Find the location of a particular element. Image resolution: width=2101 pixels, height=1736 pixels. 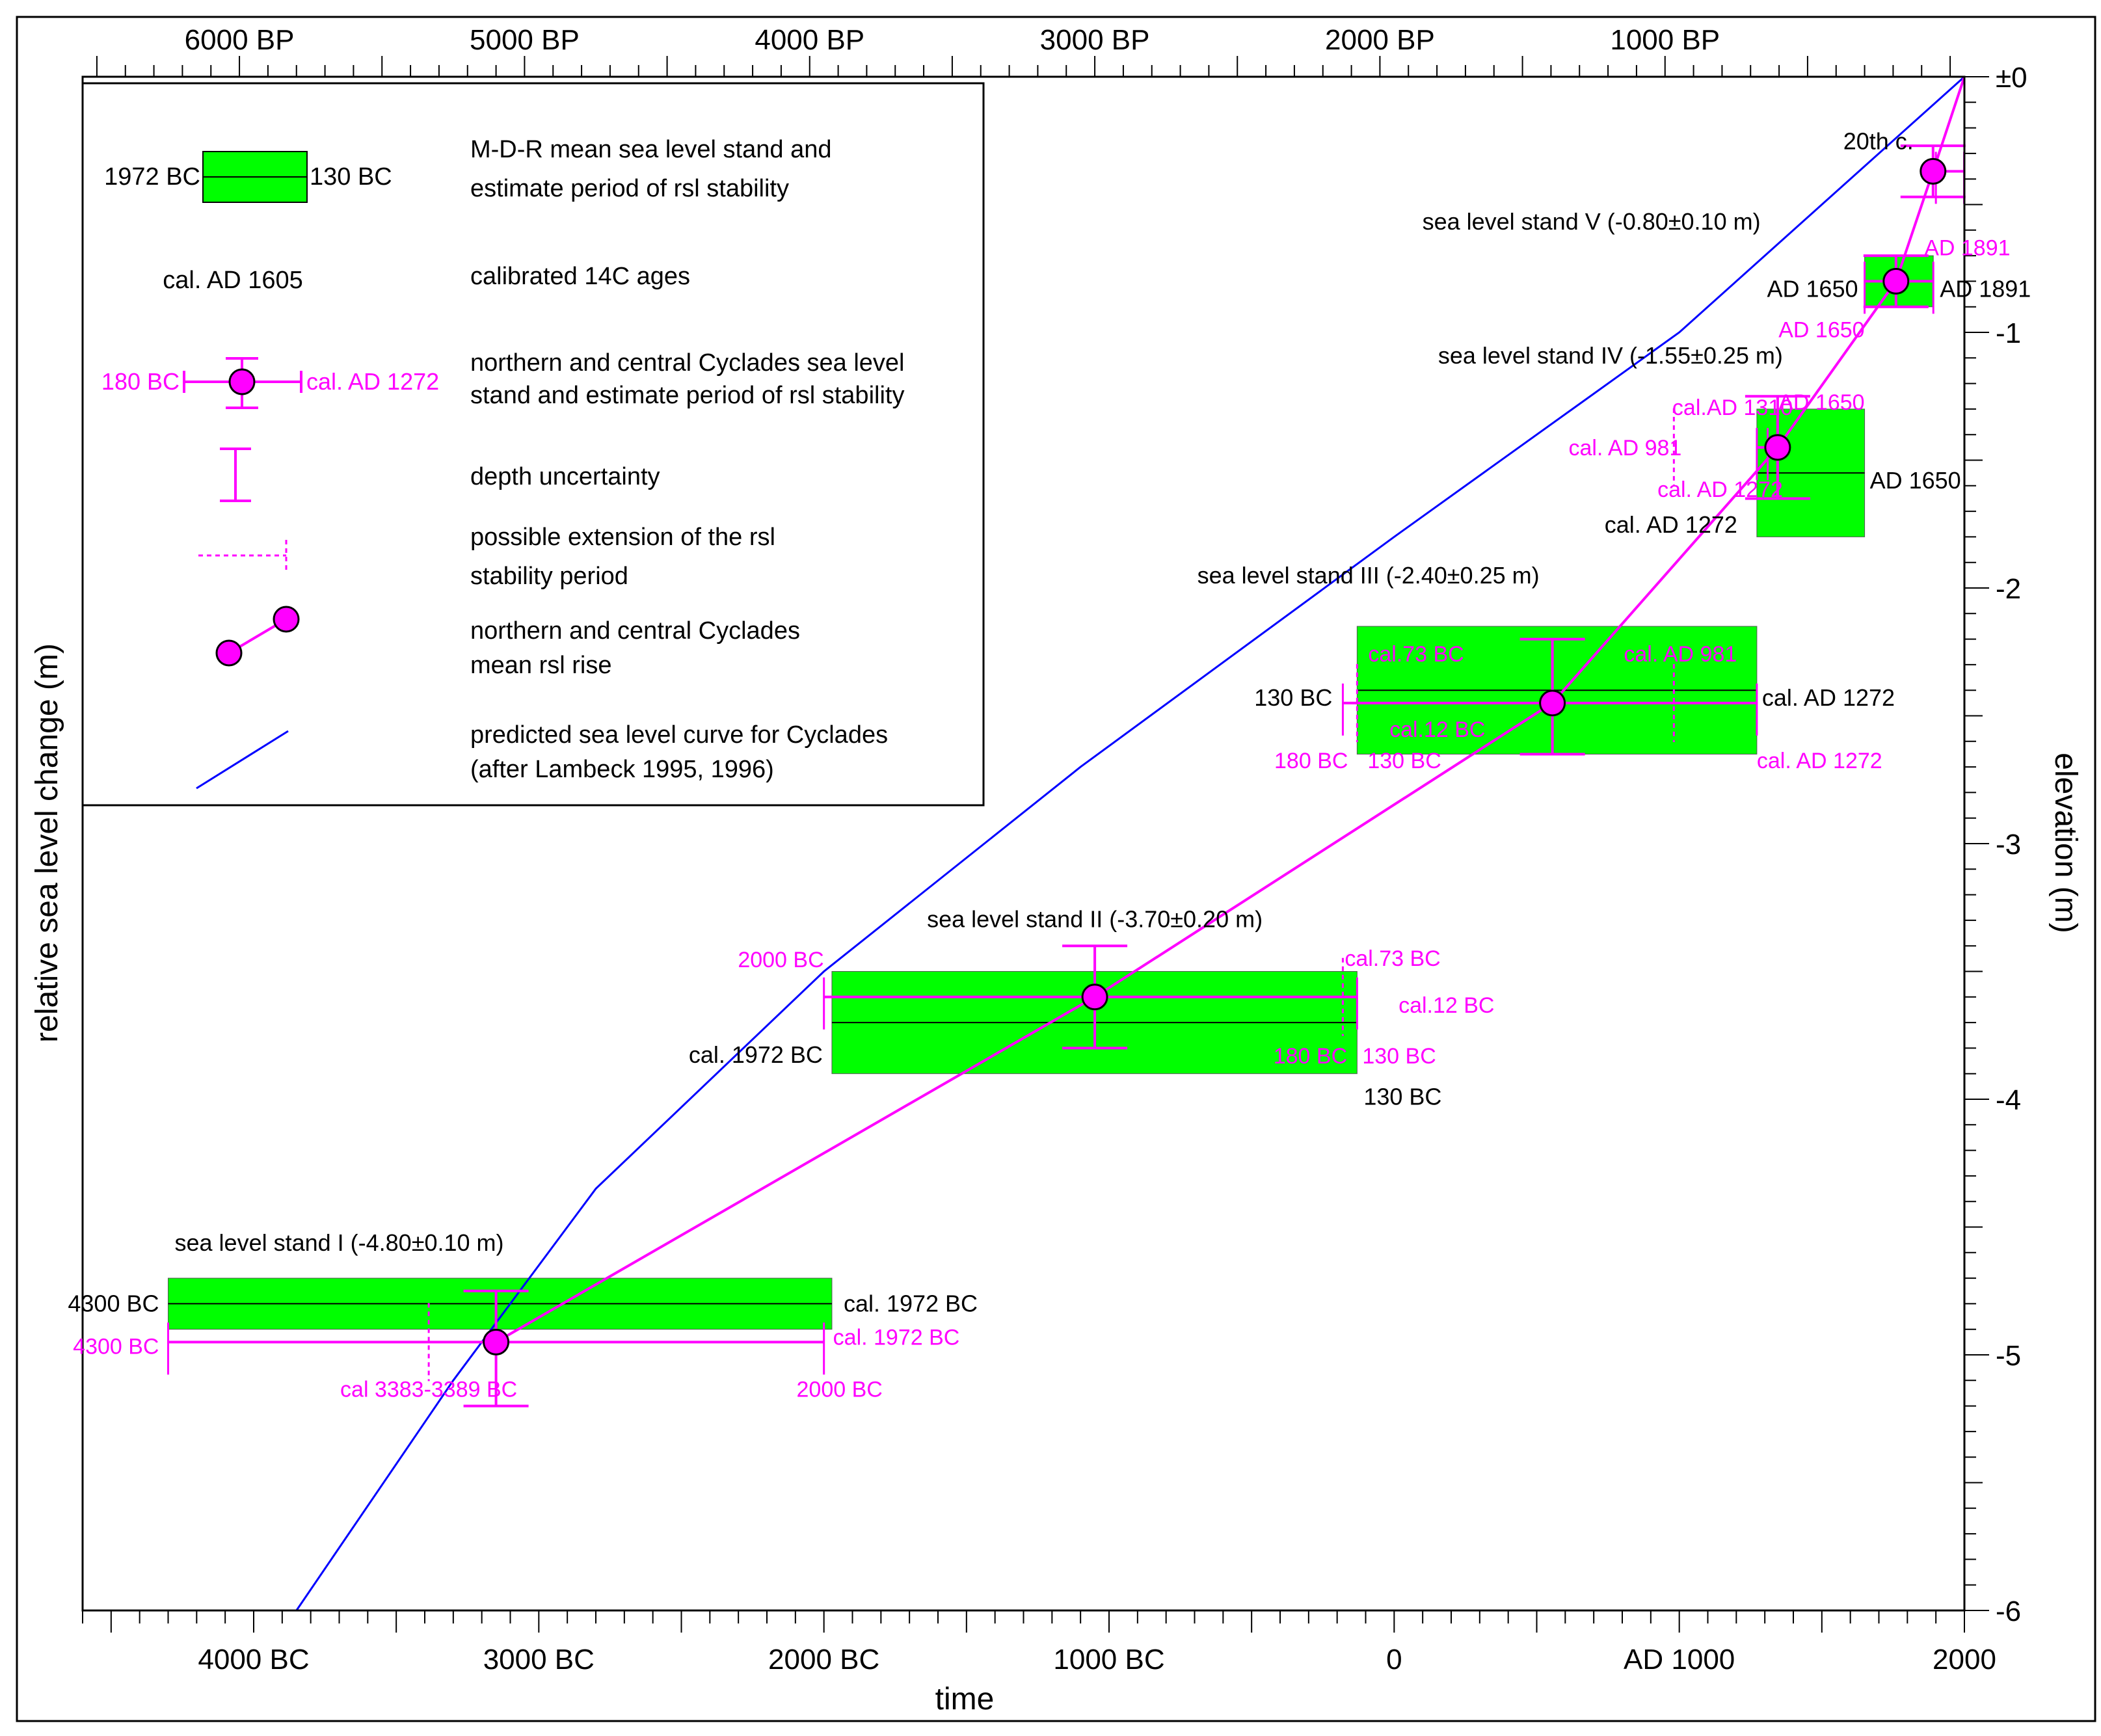

annotation-label: cal 3383-3389 BC is located at coordinates (429, 1389).